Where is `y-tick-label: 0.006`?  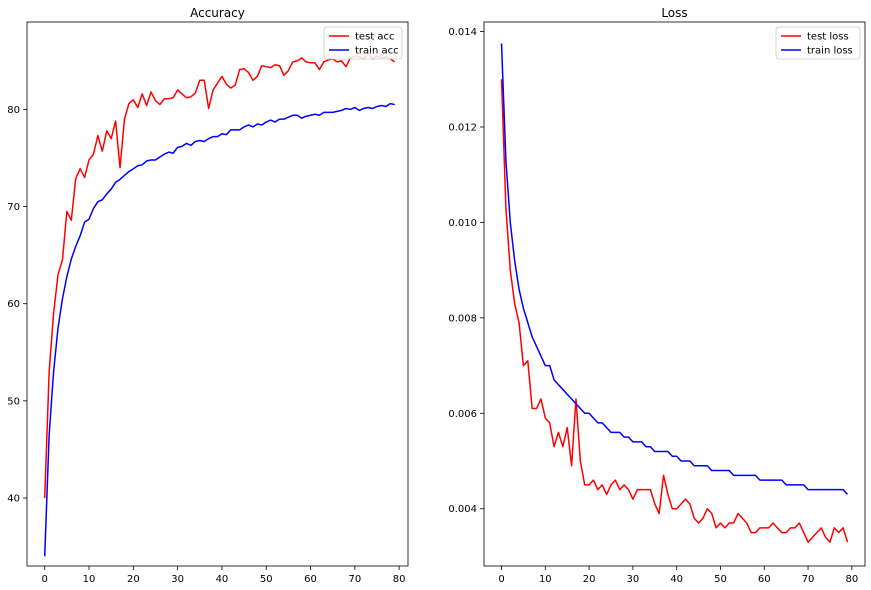 y-tick-label: 0.006 is located at coordinates (462, 414).